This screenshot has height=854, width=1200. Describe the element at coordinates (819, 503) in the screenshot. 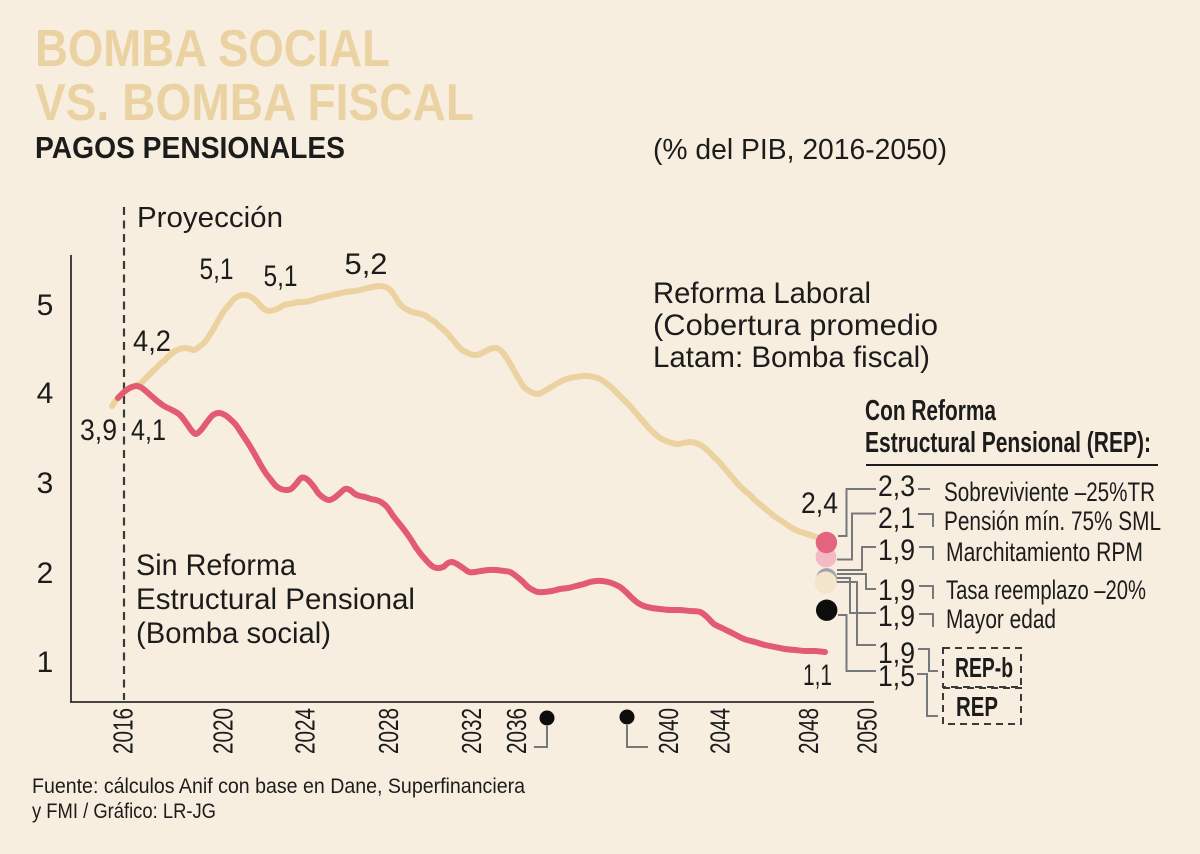

I see `svg-text: 2,4` at that location.